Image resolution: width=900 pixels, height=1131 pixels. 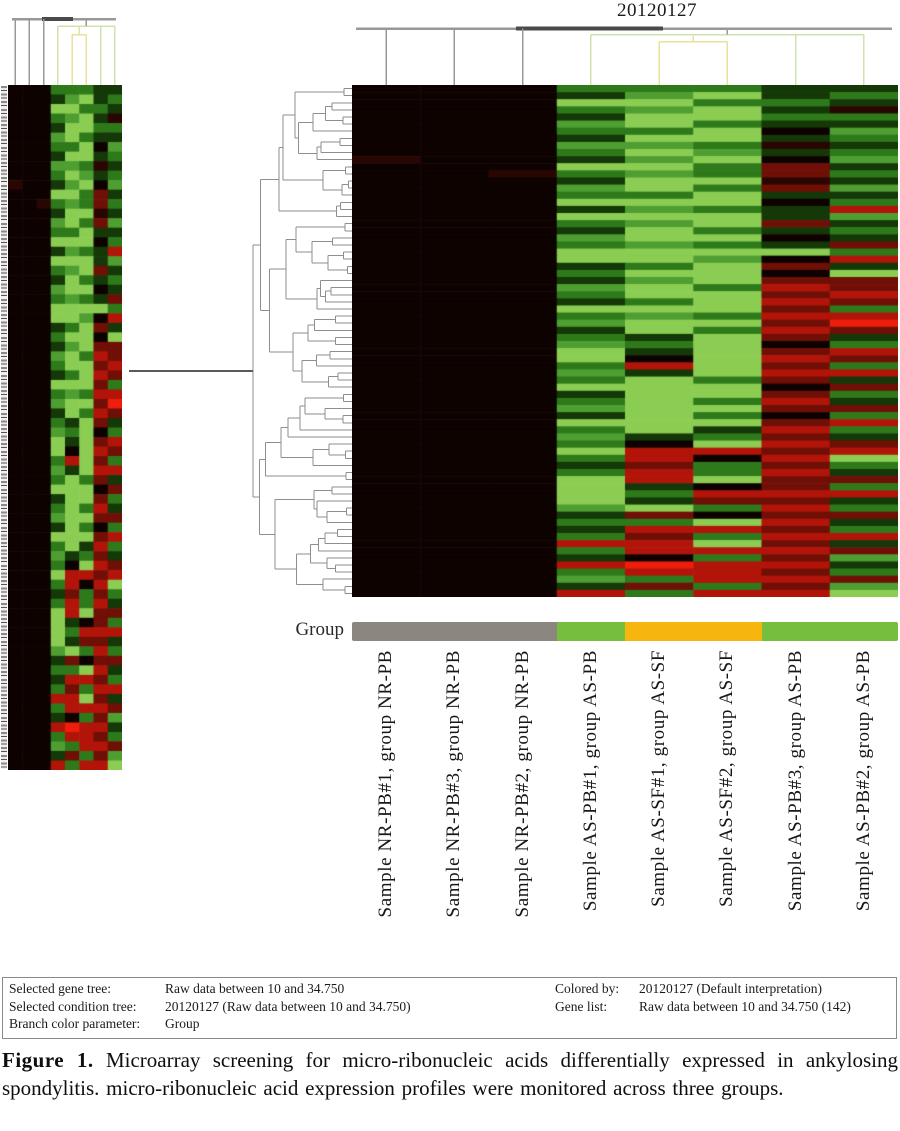 I want to click on info-value: 20120127 (Default interpretation), so click(x=730, y=988).